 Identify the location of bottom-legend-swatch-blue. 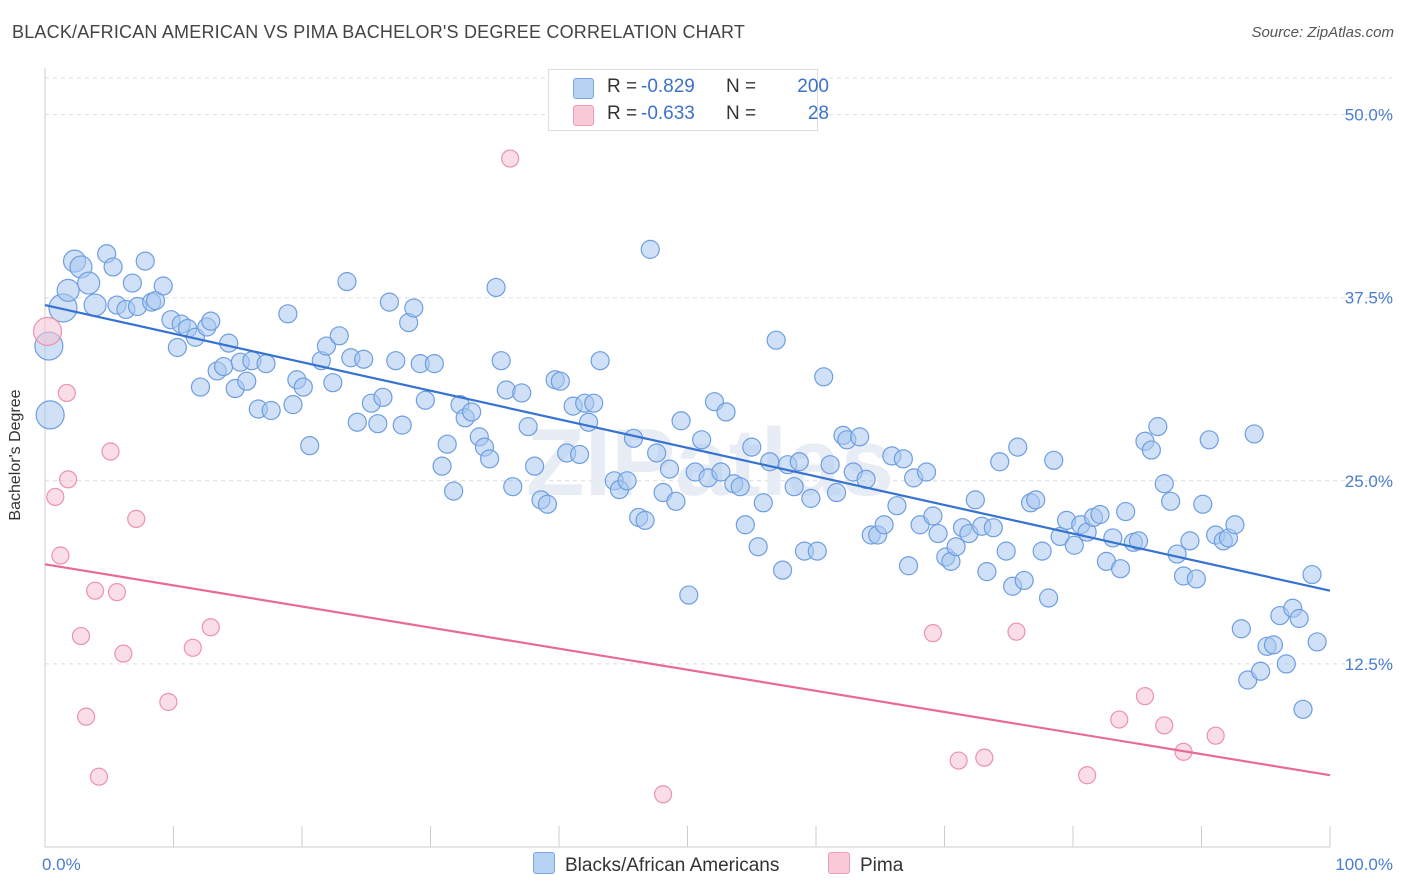
(544, 863).